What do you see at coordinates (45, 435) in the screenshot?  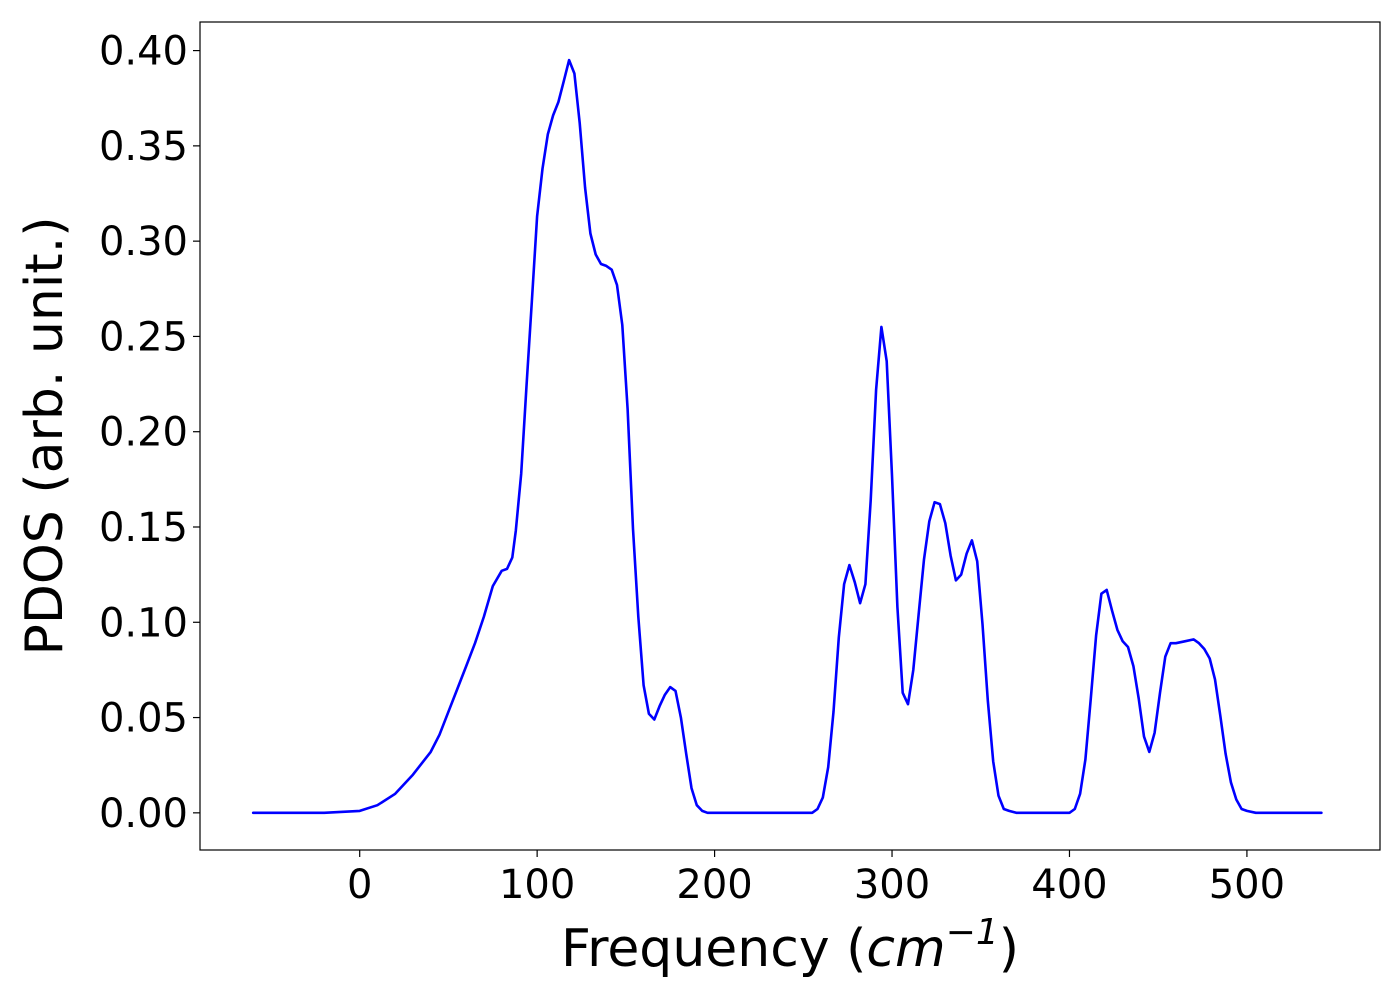 I see `y-axis-label: PDOS (arb. unit.)` at bounding box center [45, 435].